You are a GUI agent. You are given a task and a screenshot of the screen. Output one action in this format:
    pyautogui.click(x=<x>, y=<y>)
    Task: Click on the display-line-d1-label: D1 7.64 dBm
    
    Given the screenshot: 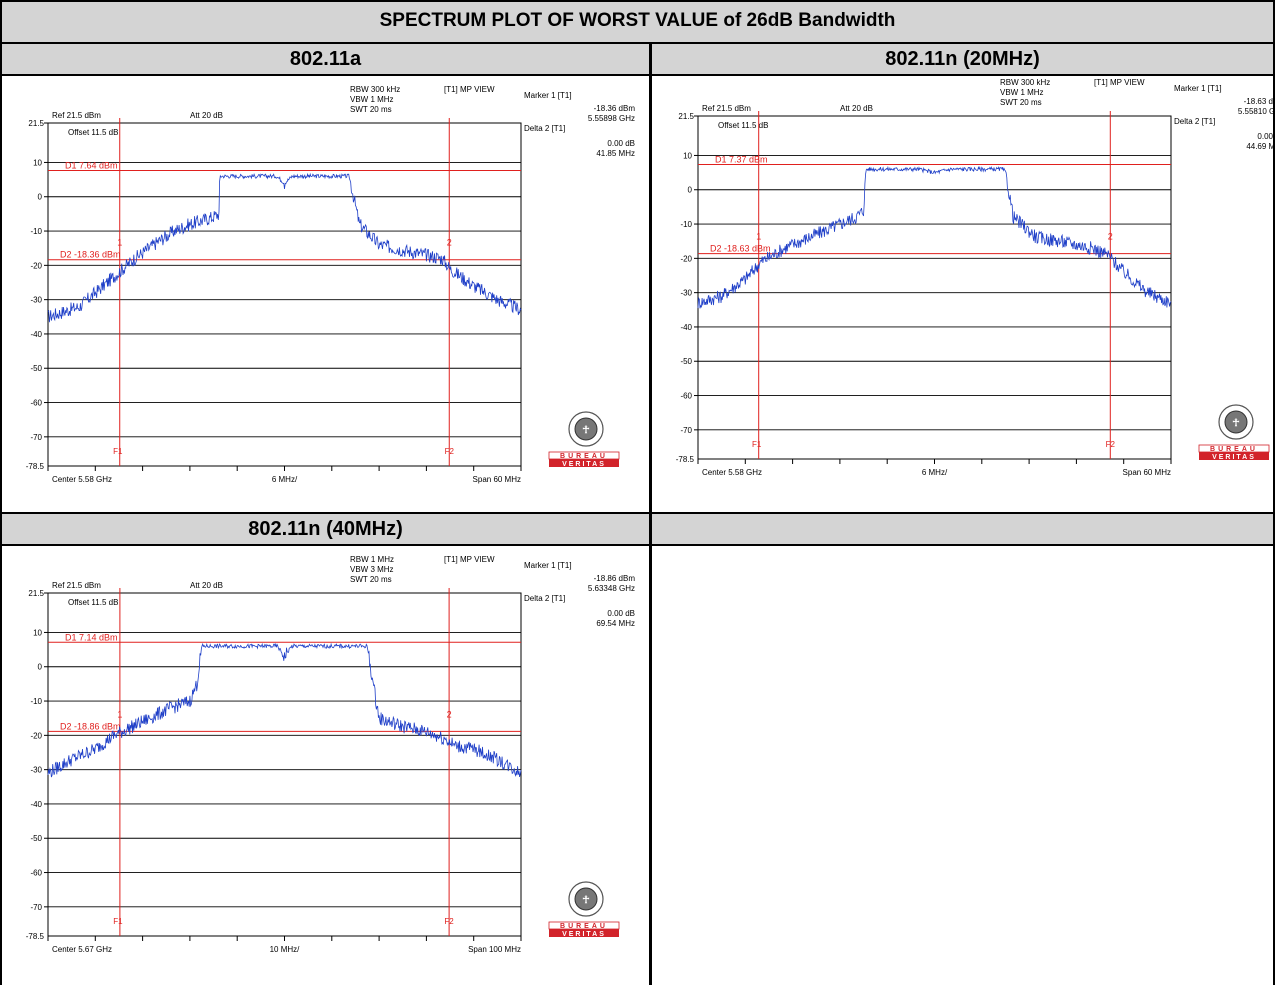 What is the action you would take?
    pyautogui.click(x=91, y=166)
    